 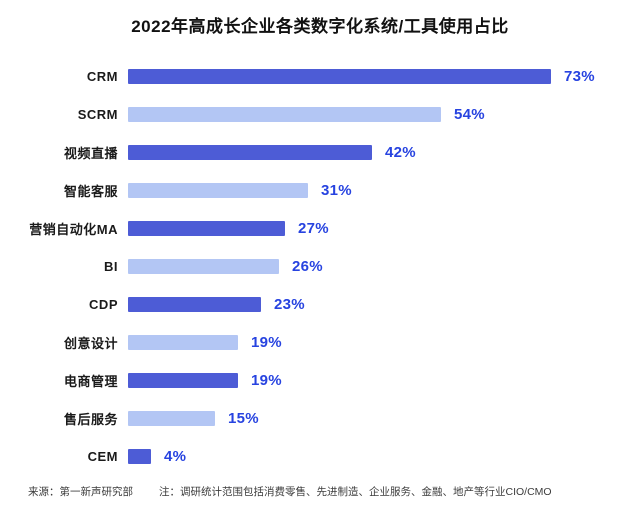 I want to click on bar-row: 营销自动化MA 27%, so click(x=320, y=228).